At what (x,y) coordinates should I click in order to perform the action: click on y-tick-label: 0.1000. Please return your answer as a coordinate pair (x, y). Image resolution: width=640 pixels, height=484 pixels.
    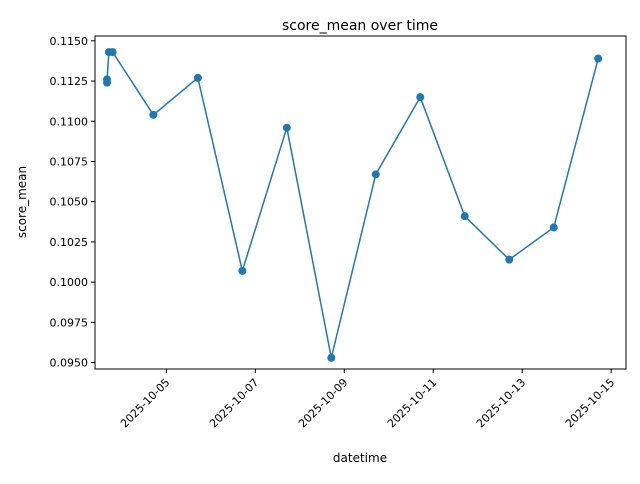
    Looking at the image, I should click on (69, 282).